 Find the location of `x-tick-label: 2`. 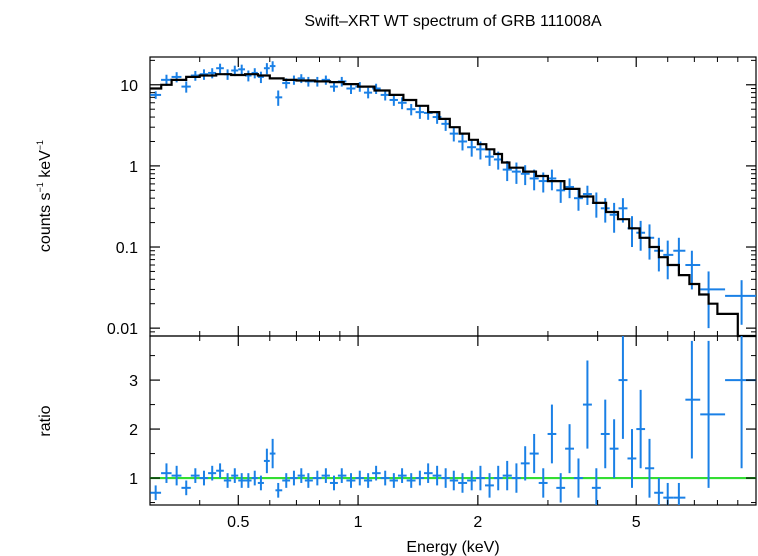

x-tick-label: 2 is located at coordinates (477, 522).